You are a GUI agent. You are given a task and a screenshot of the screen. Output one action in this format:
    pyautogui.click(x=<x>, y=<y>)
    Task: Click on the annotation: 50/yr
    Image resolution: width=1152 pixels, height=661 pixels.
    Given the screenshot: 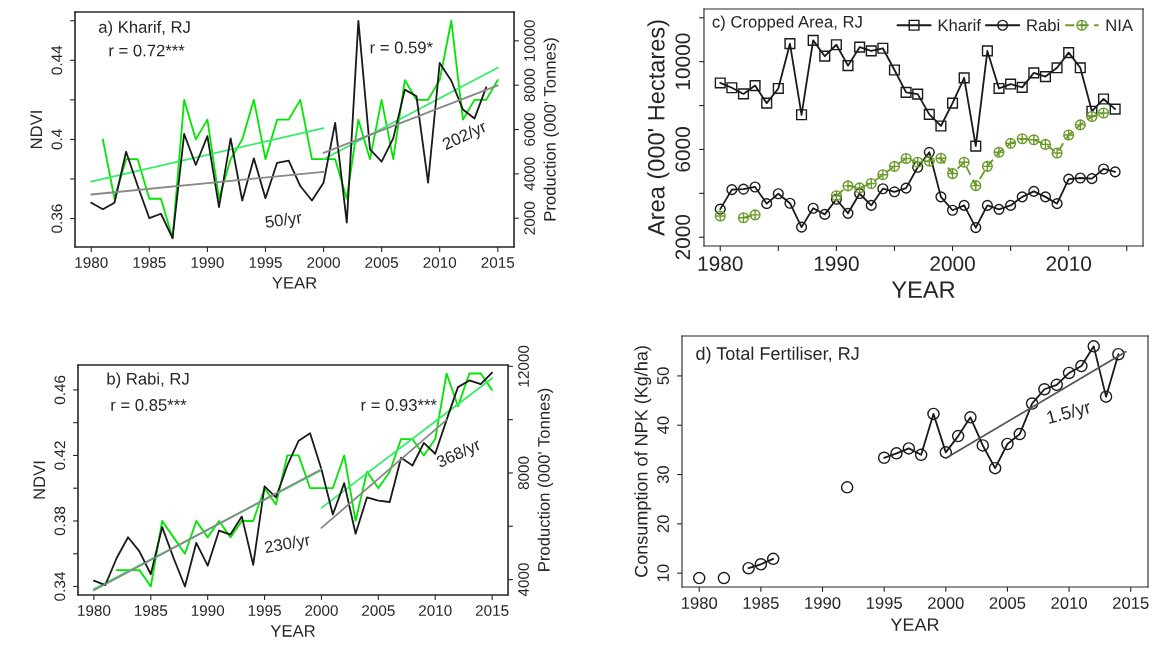 What is the action you would take?
    pyautogui.click(x=283, y=221)
    